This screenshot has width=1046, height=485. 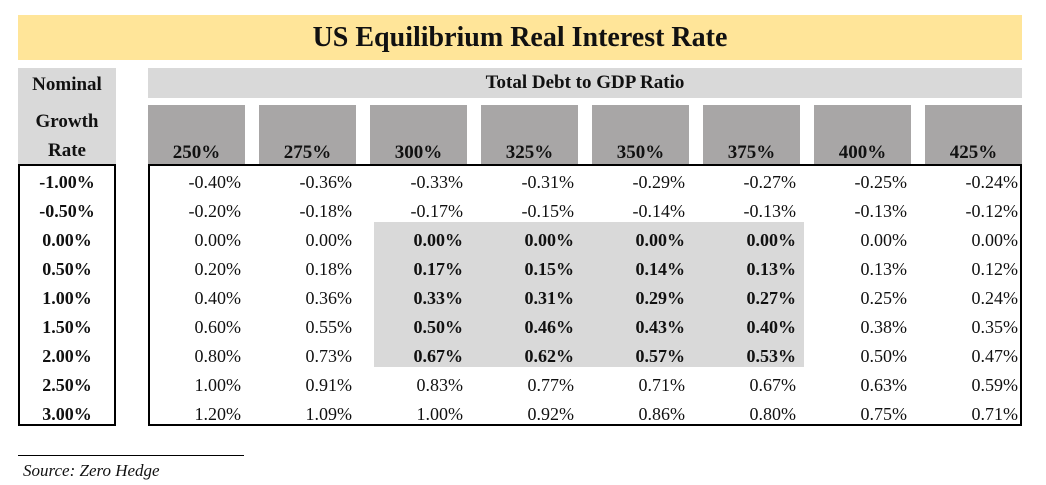 What do you see at coordinates (438, 298) in the screenshot?
I see `table-cell: 0.33%` at bounding box center [438, 298].